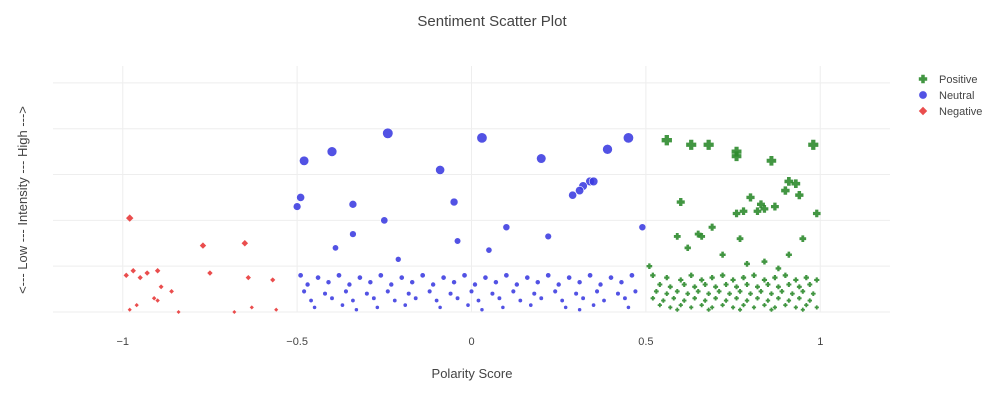 The height and width of the screenshot is (404, 992). Describe the element at coordinates (960, 112) in the screenshot. I see `legend-label-negative: Negative` at that location.